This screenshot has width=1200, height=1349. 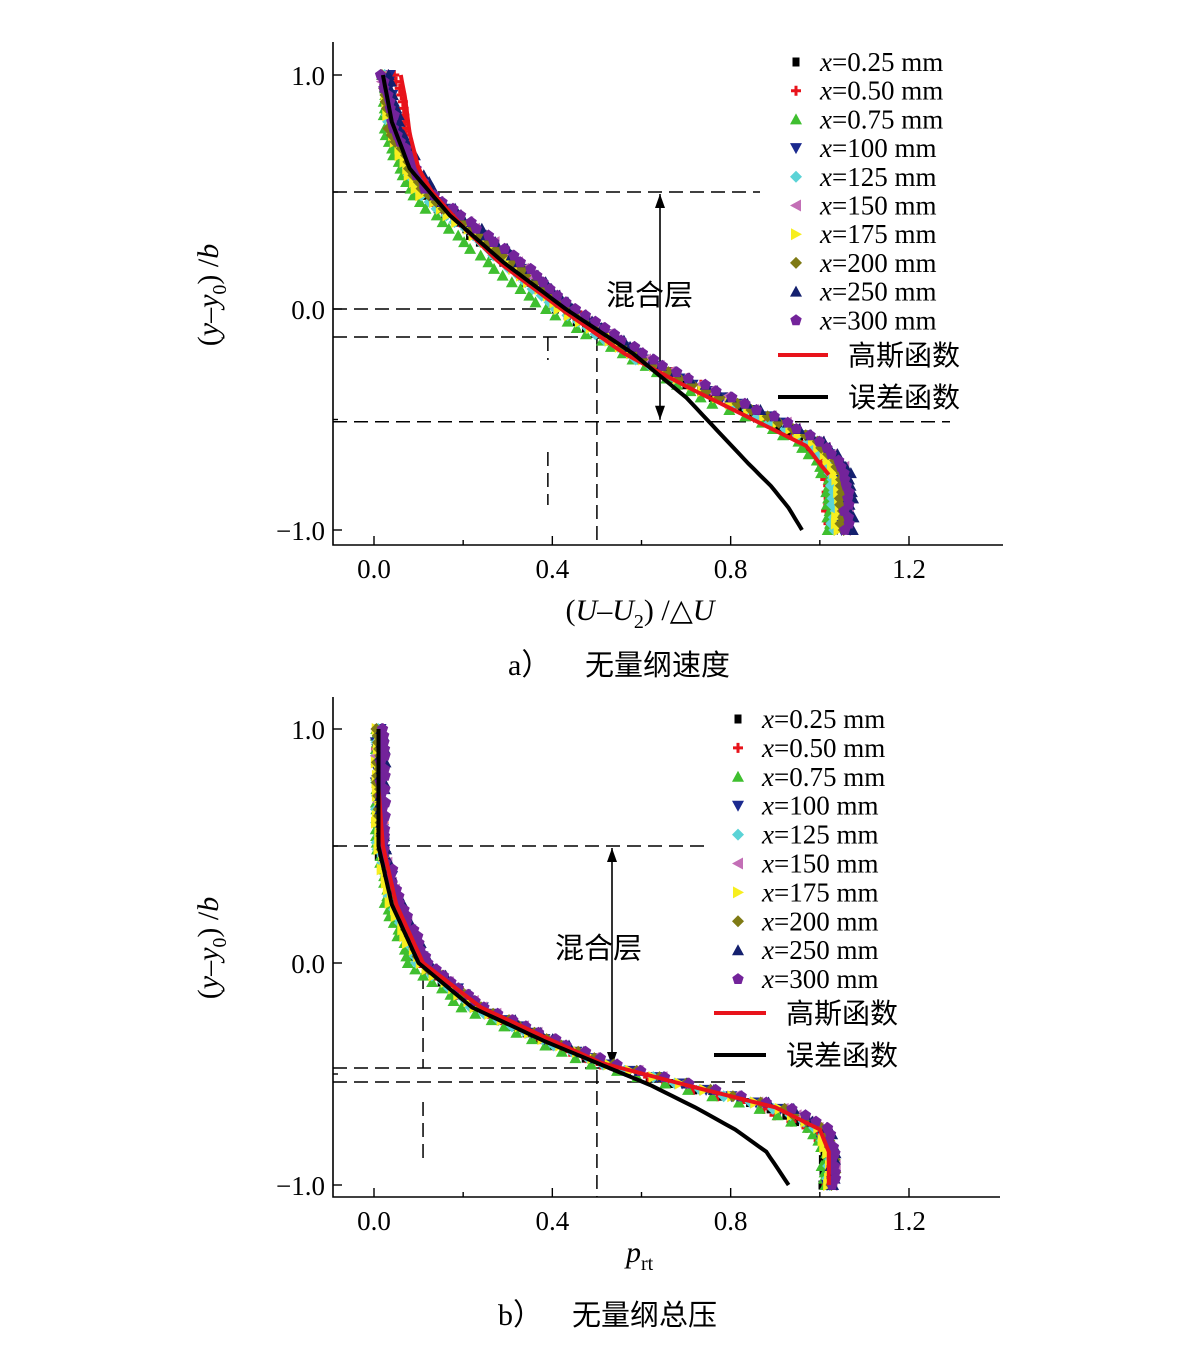 What do you see at coordinates (842, 1013) in the screenshot?
I see `panel-b-legend-line-label: 高斯函数` at bounding box center [842, 1013].